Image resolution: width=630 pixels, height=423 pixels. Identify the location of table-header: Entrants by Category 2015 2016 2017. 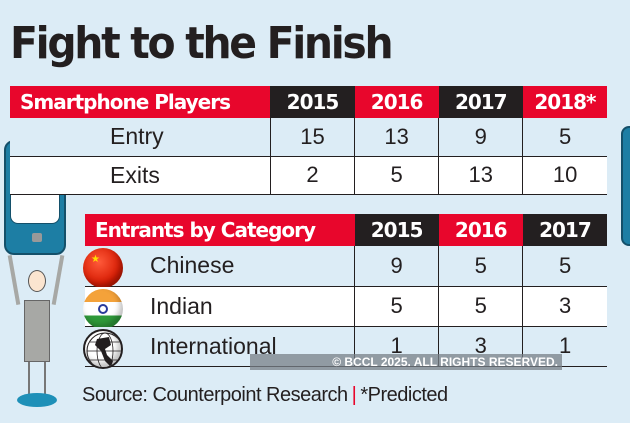
(346, 230).